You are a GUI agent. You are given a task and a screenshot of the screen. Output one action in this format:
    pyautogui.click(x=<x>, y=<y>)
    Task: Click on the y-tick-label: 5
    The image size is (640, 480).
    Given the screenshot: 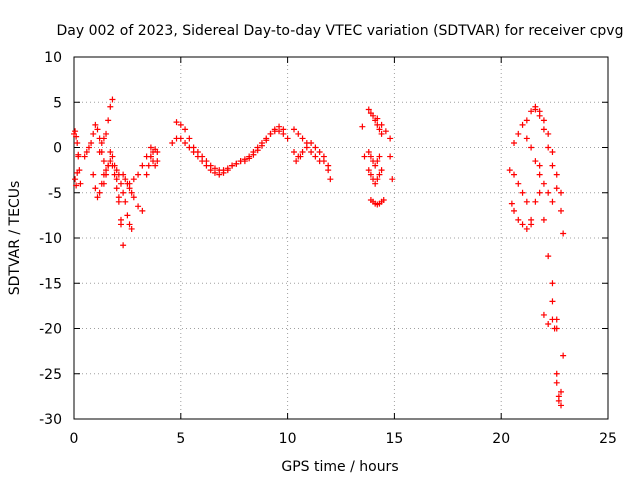 What is the action you would take?
    pyautogui.click(x=57, y=103)
    